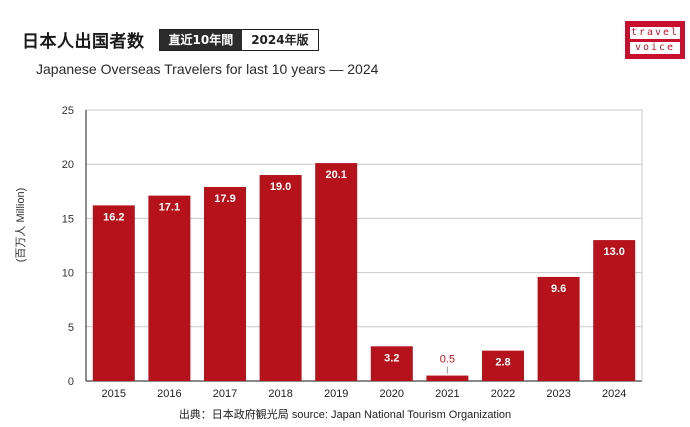 The height and width of the screenshot is (427, 690). What do you see at coordinates (71, 382) in the screenshot?
I see `y-tick-label: 0` at bounding box center [71, 382].